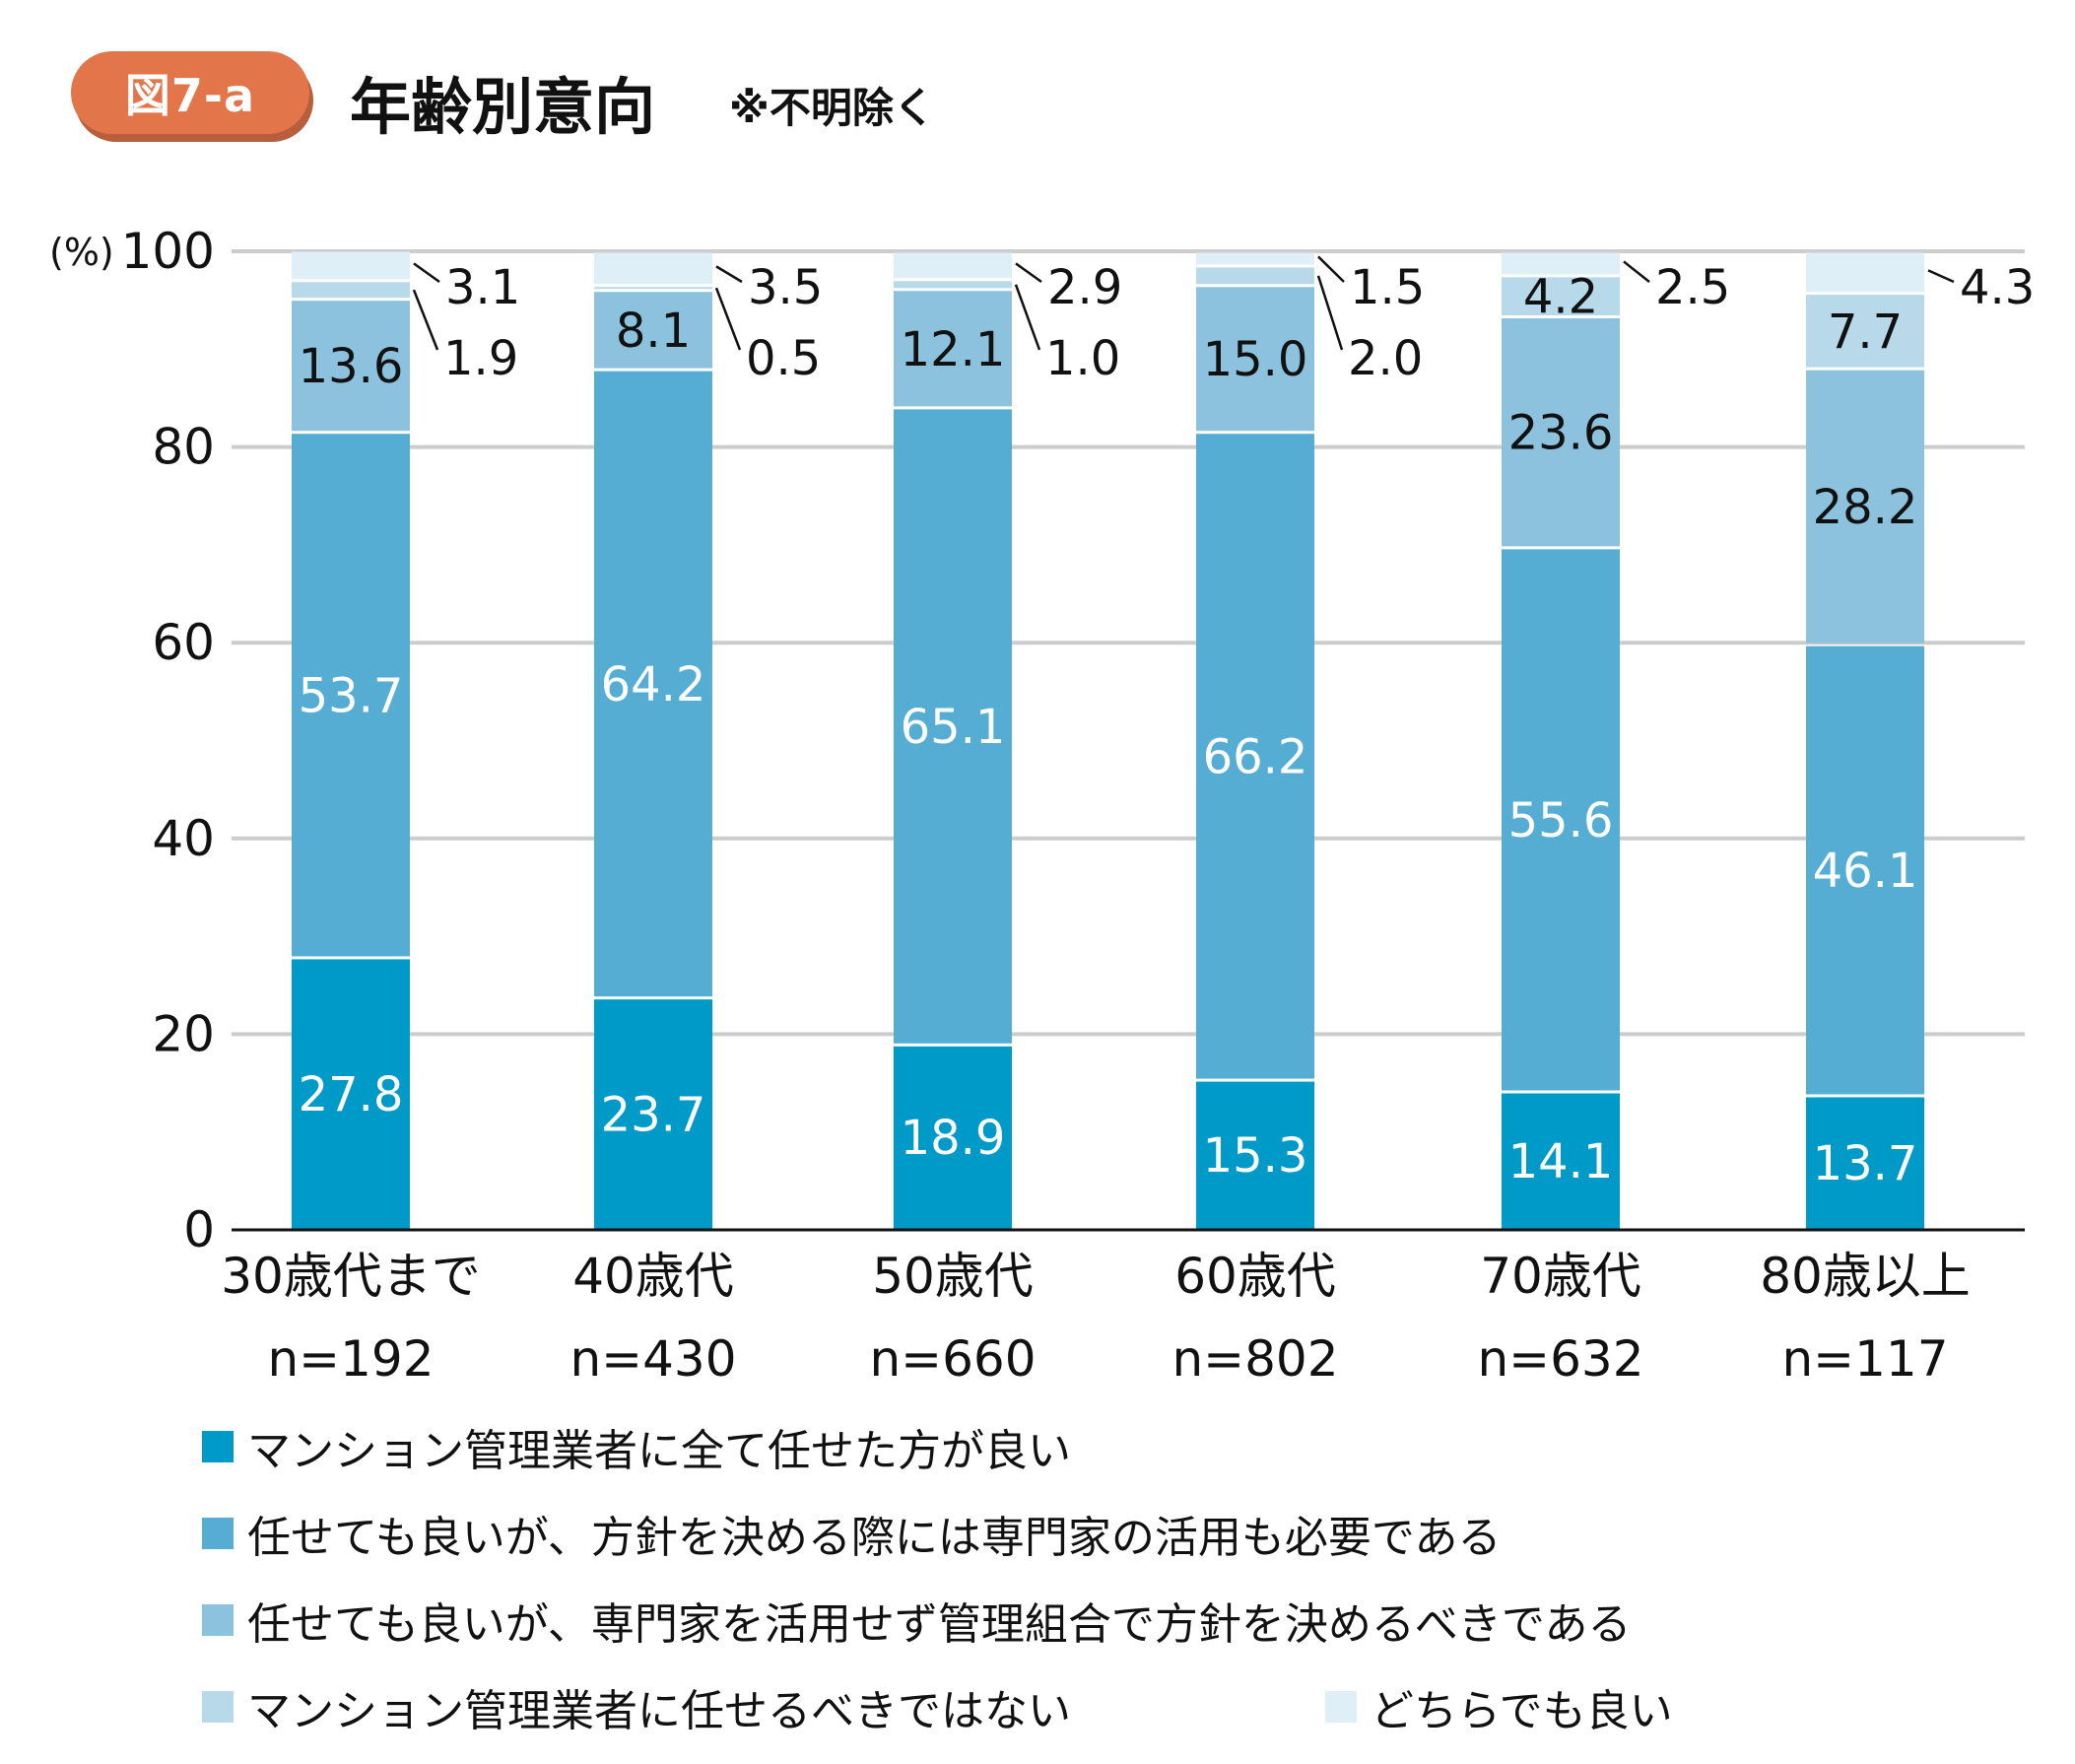 The width and height of the screenshot is (2075, 1764). I want to click on chart-note: ※不明除く, so click(832, 108).